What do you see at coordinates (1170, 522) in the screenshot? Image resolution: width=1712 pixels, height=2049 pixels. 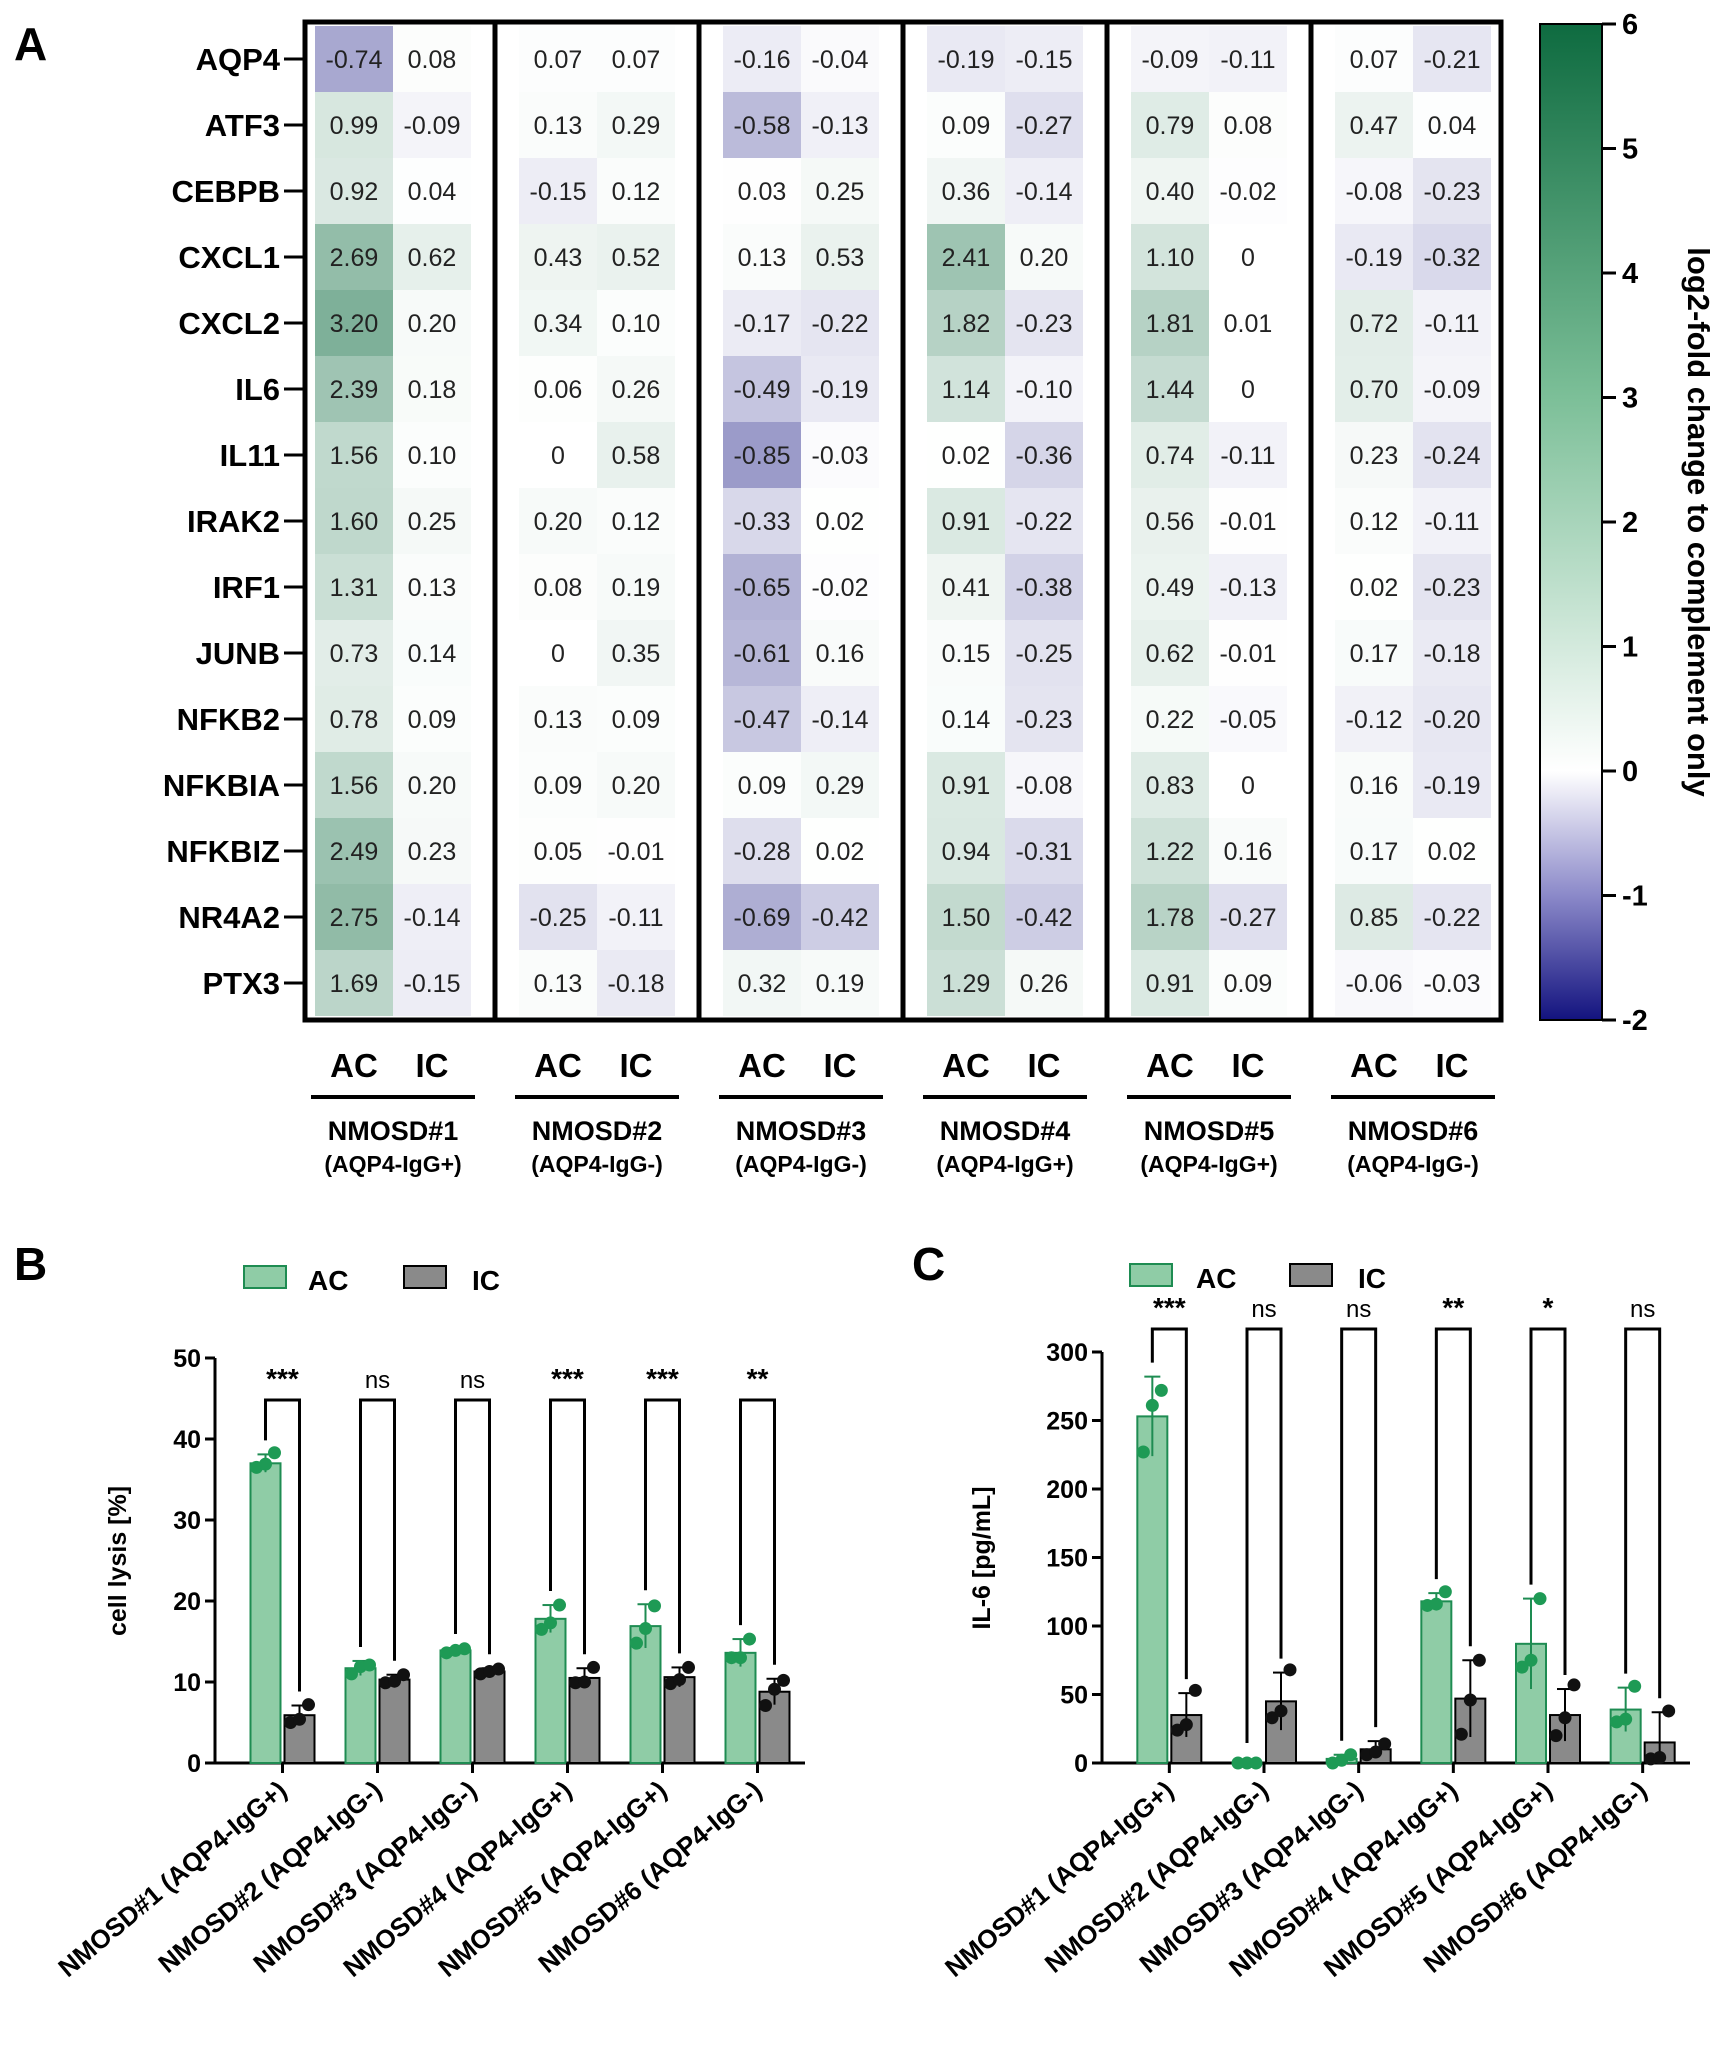 I see `cell-value: 0.56` at bounding box center [1170, 522].